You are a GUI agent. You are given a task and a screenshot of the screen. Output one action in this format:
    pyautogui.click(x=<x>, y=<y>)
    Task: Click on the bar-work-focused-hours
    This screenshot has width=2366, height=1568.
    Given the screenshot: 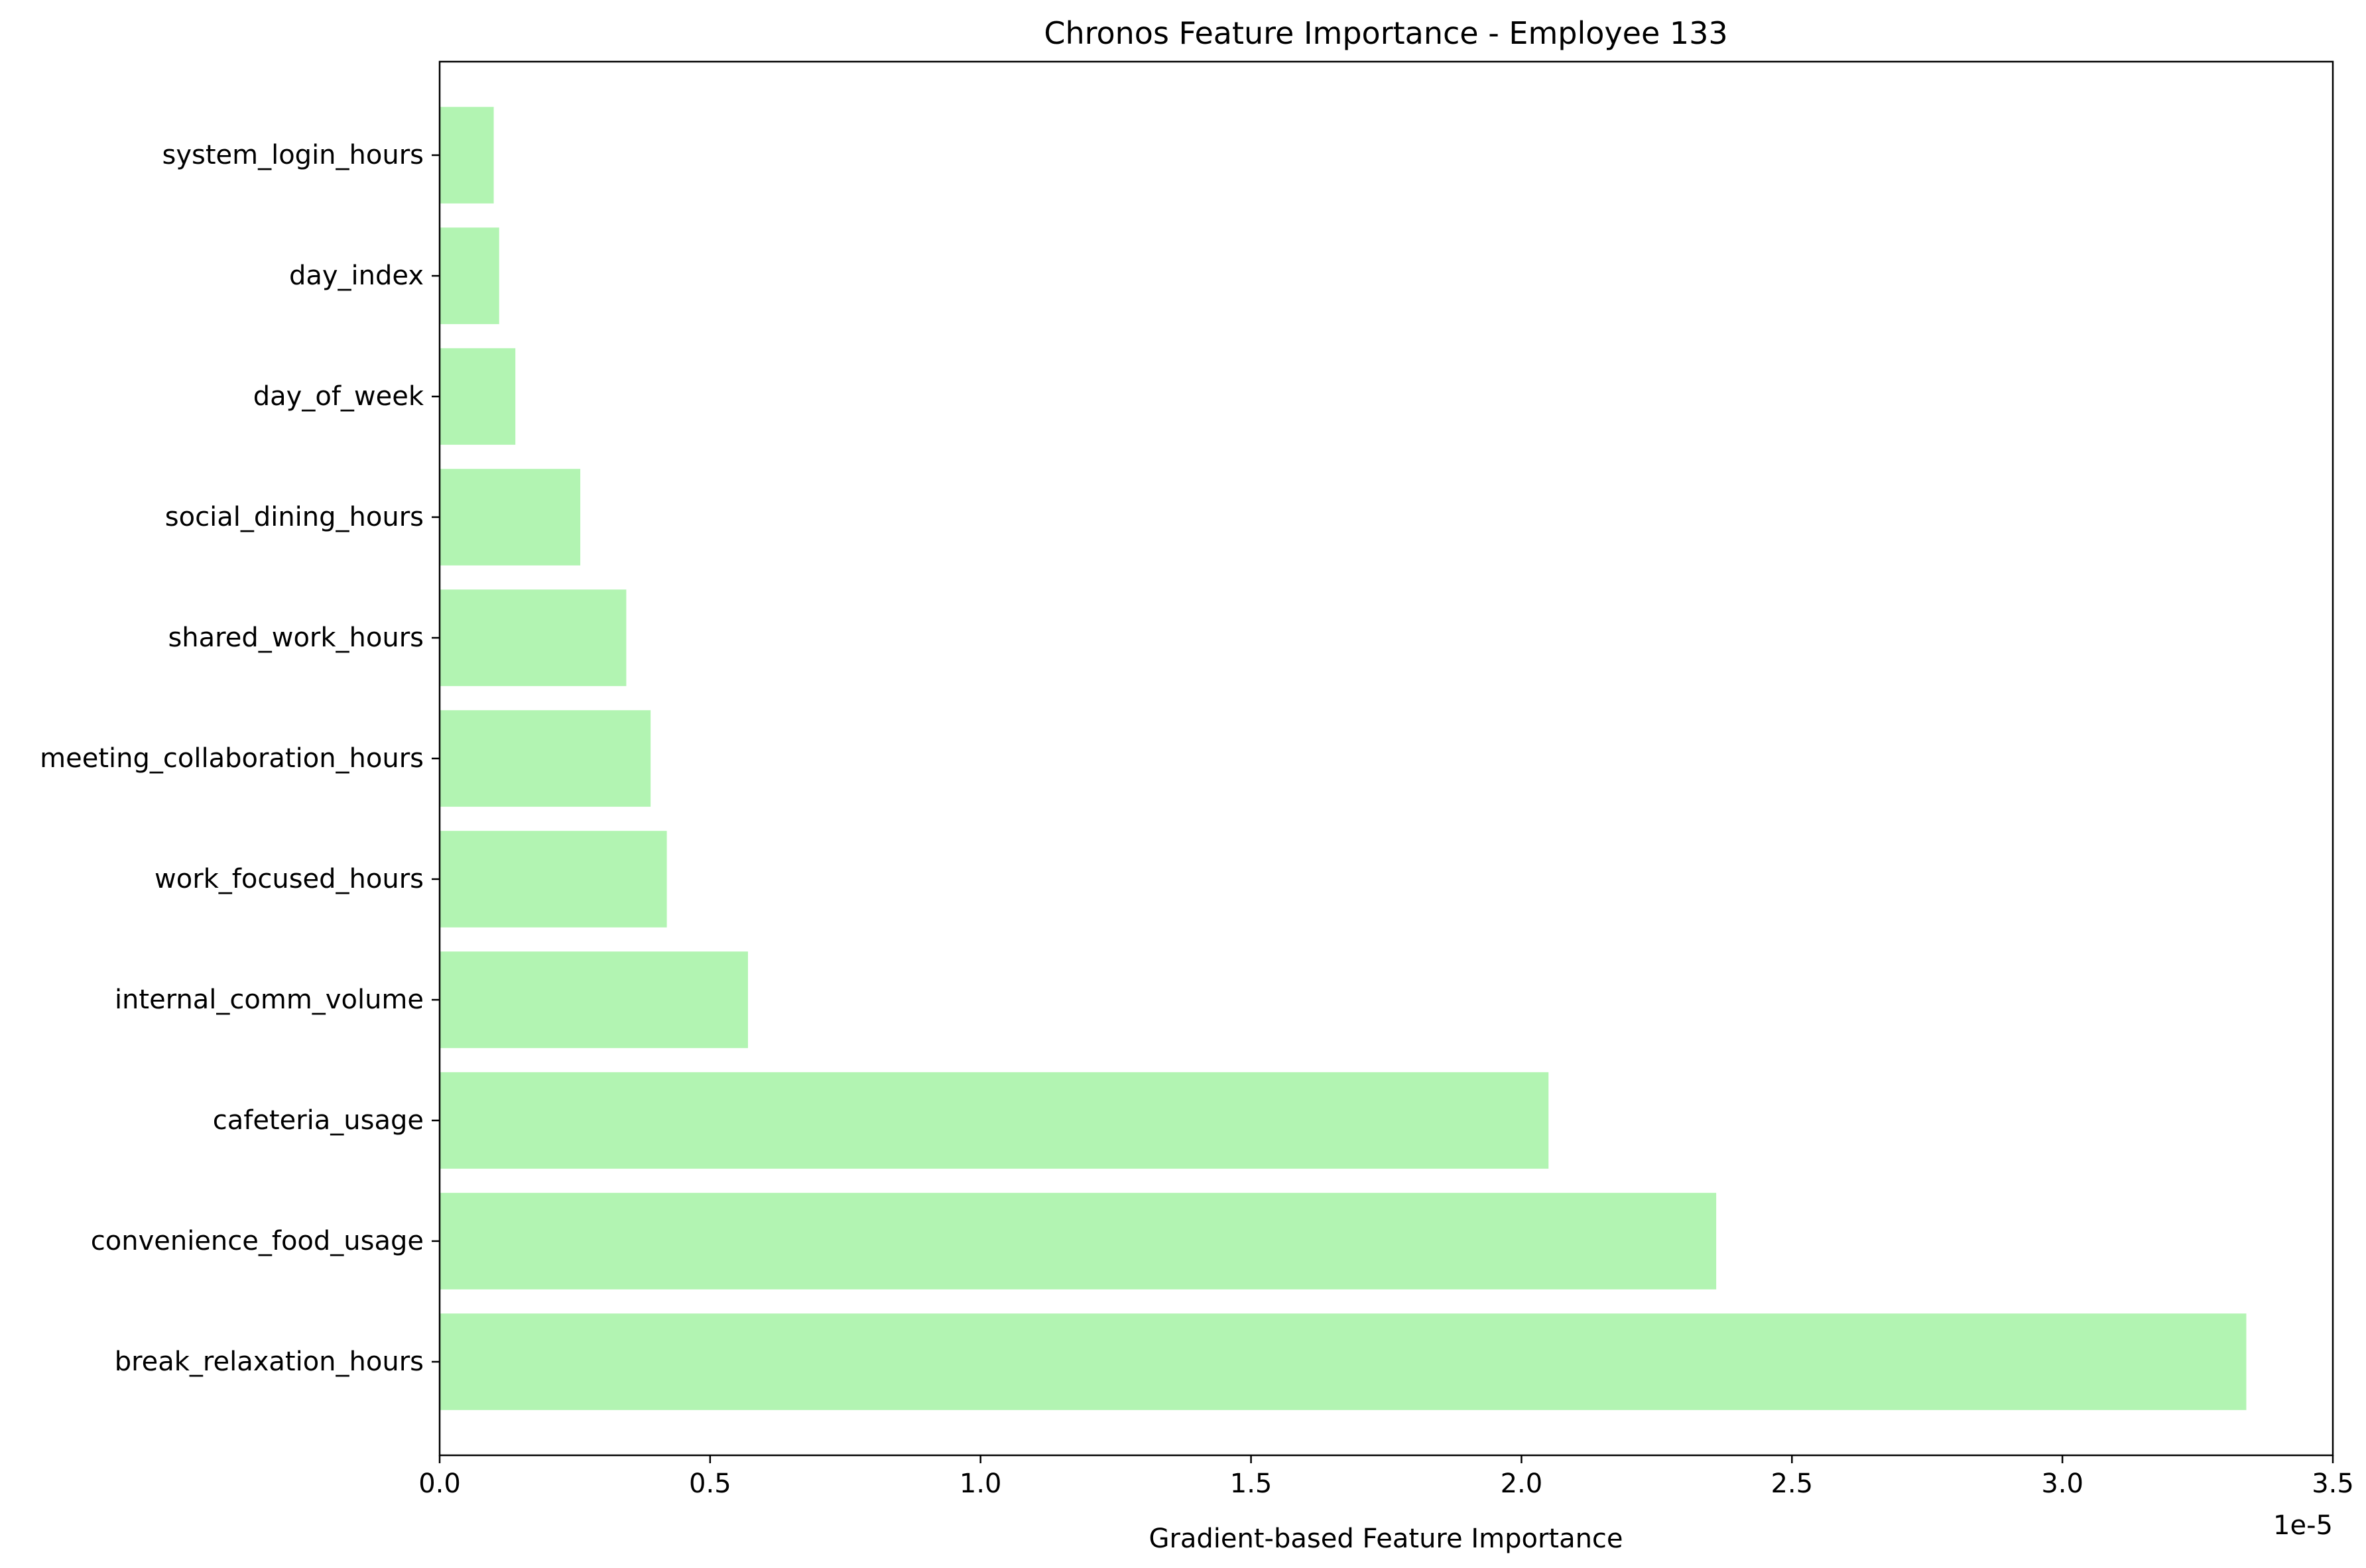 What is the action you would take?
    pyautogui.click(x=553, y=879)
    